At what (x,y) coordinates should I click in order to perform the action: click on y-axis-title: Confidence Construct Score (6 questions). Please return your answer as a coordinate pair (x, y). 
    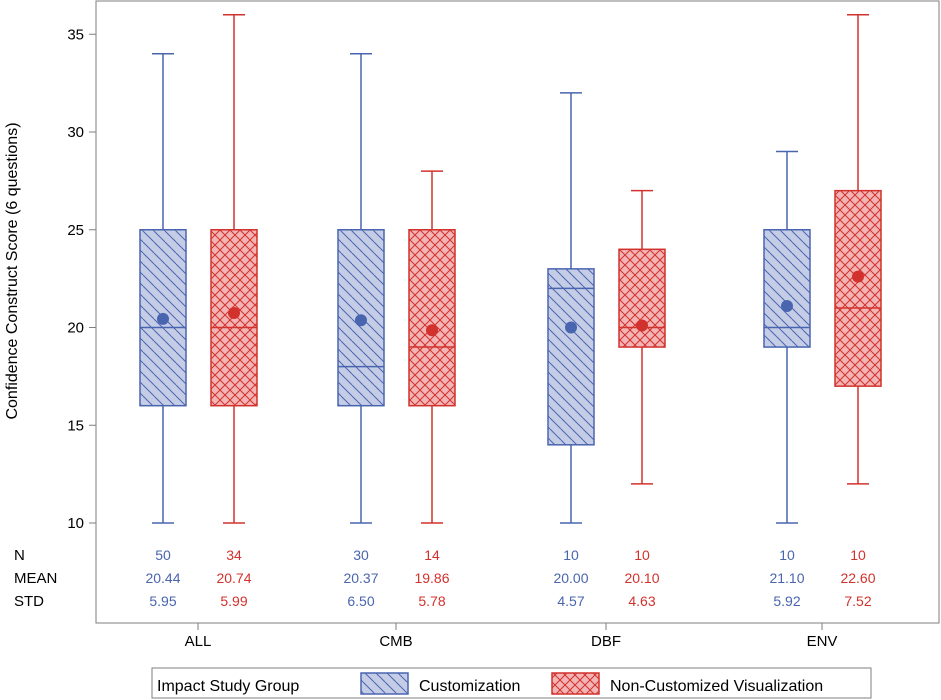
    Looking at the image, I should click on (12, 270).